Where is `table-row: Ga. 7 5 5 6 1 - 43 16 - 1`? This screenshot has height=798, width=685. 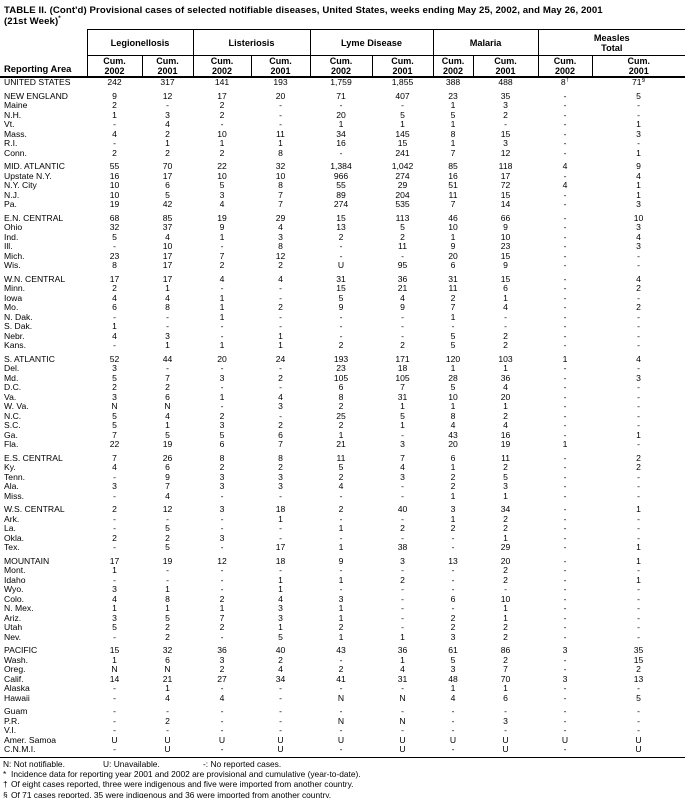 table-row: Ga. 7 5 5 6 1 - 43 16 - 1 is located at coordinates (342, 435).